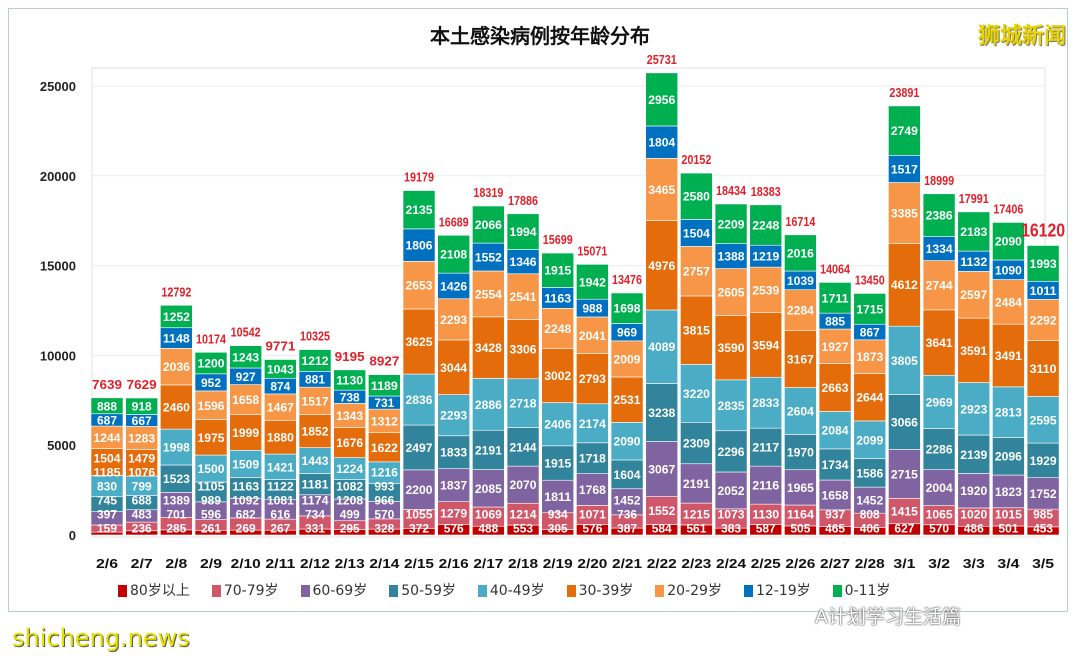 Image resolution: width=1080 pixels, height=656 pixels. I want to click on data-label: 1163, so click(557, 298).